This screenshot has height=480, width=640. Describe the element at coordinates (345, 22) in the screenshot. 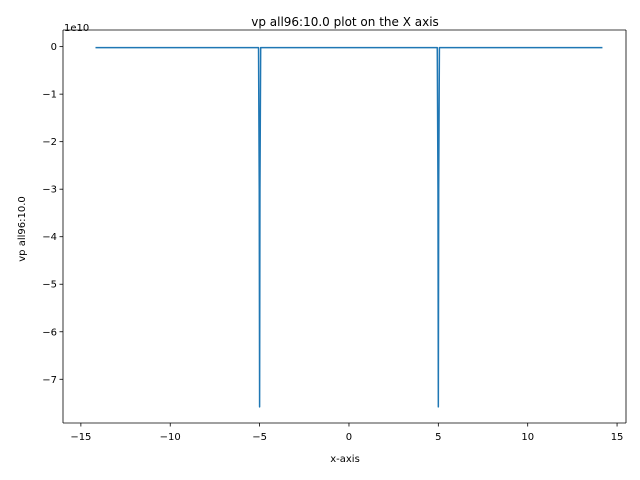

I see `chart-title: vp all96:10.0 plot on the X axis` at that location.